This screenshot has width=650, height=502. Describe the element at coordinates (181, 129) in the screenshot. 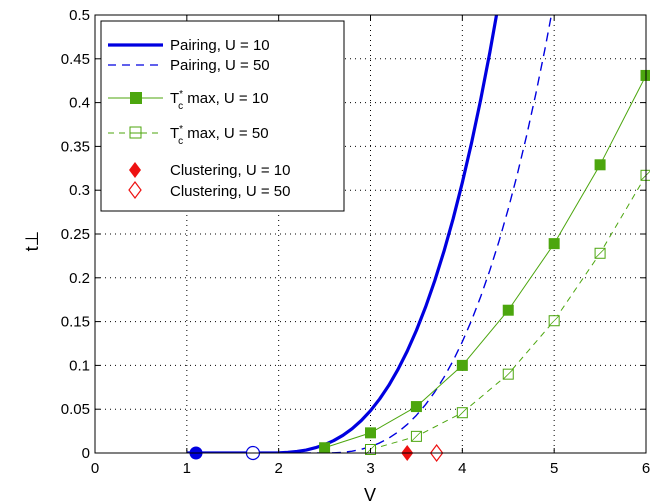

I see `legend-label-tc-u50-sup: *` at that location.